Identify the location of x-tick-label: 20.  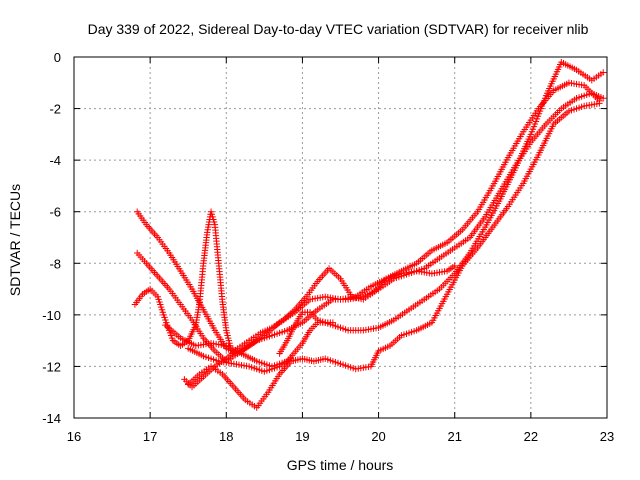
(378, 436).